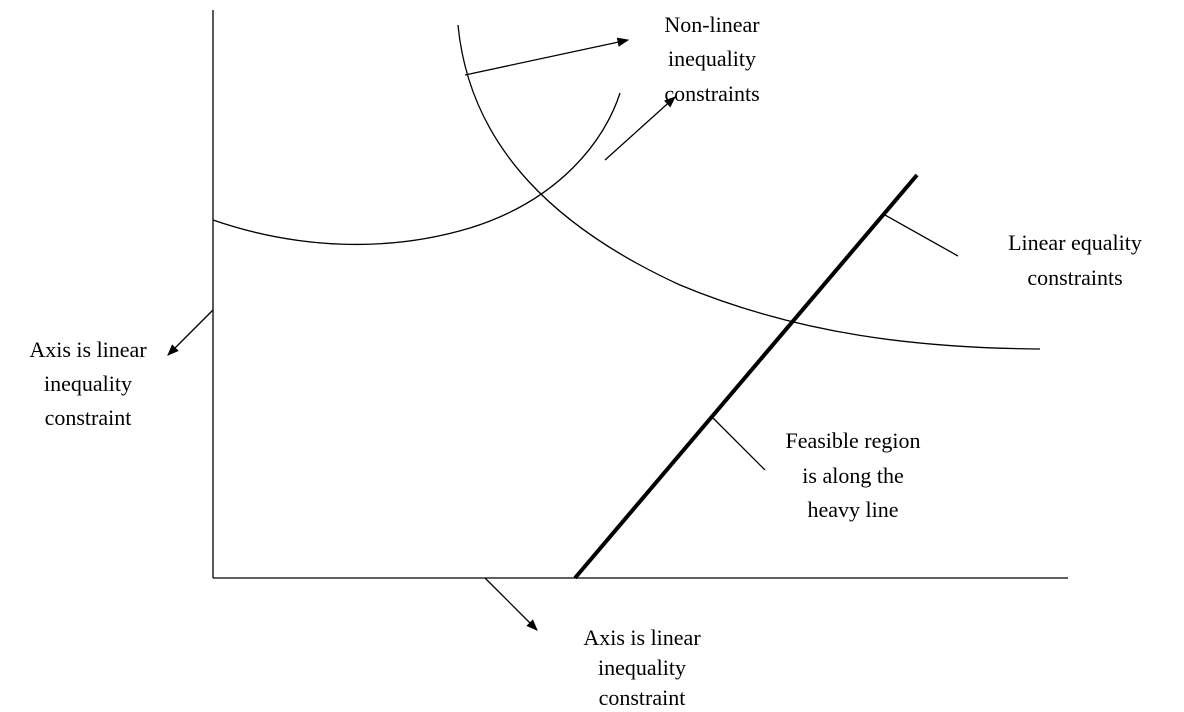 The height and width of the screenshot is (712, 1184). I want to click on label: Linear equality, so click(1075, 242).